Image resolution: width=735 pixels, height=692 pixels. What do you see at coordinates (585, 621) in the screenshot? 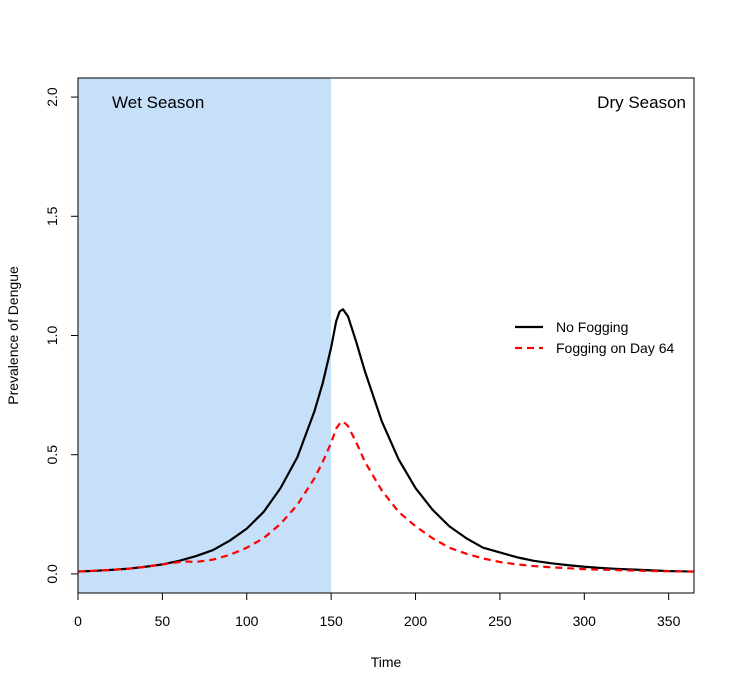
I see `x-tick-label: 300` at bounding box center [585, 621].